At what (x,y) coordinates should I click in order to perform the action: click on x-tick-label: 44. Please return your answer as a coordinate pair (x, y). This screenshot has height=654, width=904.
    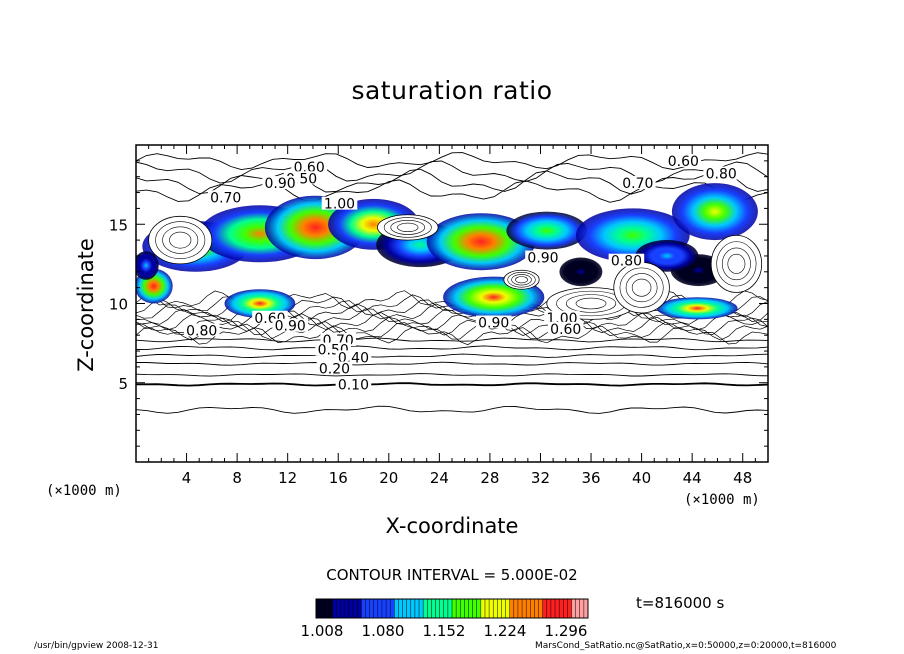
    Looking at the image, I should click on (692, 478).